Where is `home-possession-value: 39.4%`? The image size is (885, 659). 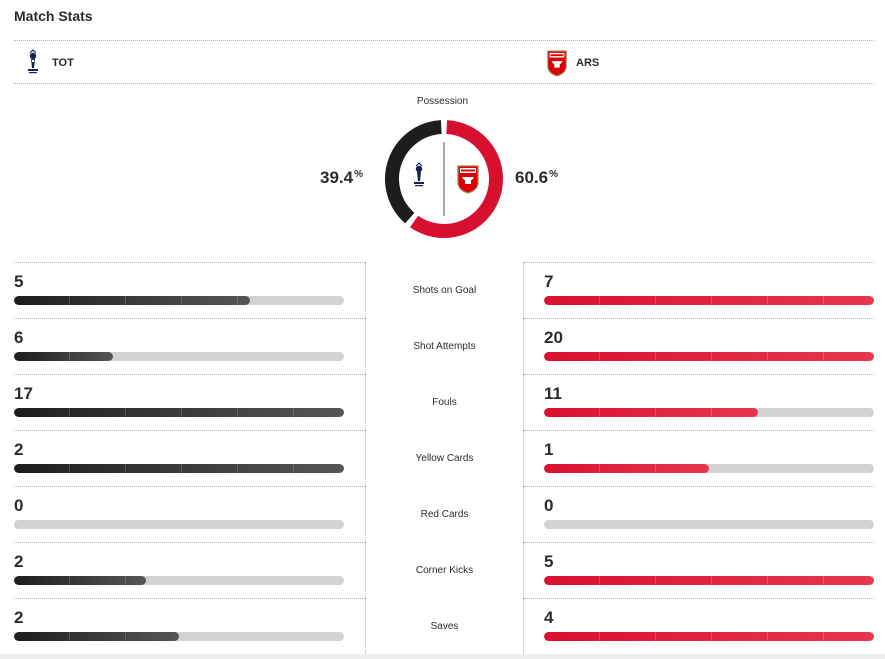
home-possession-value: 39.4% is located at coordinates (341, 177).